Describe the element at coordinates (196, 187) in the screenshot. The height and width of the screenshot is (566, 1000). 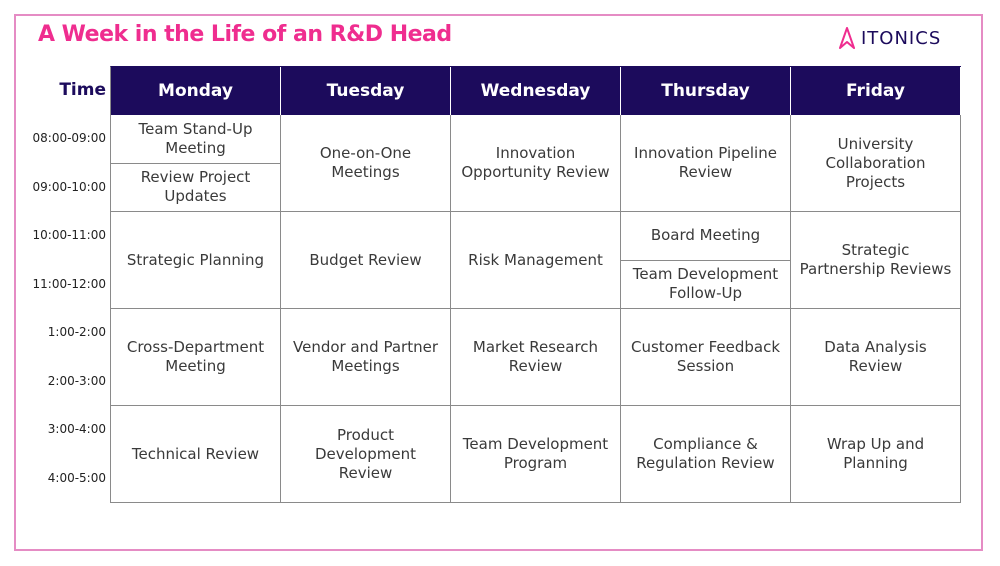
I see `schedule-cell: Review Project Updates` at that location.